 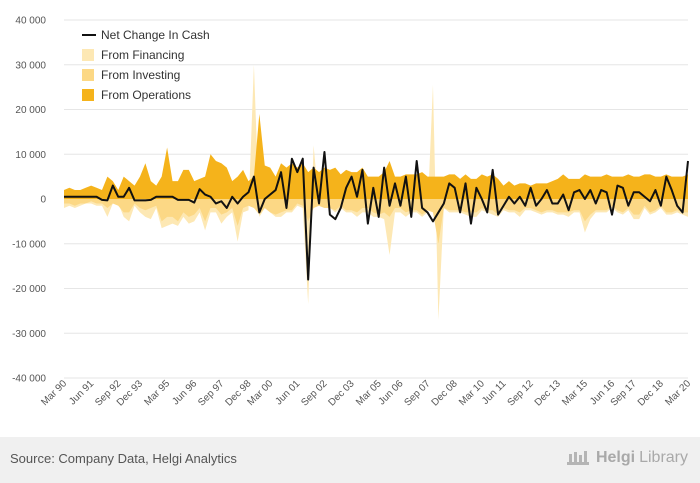 I want to click on x-tick-label: Mar 15, so click(x=575, y=393).